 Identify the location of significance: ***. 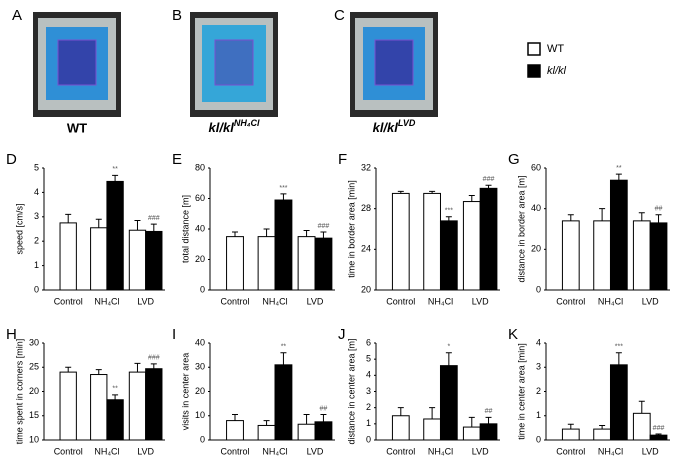
(619, 347).